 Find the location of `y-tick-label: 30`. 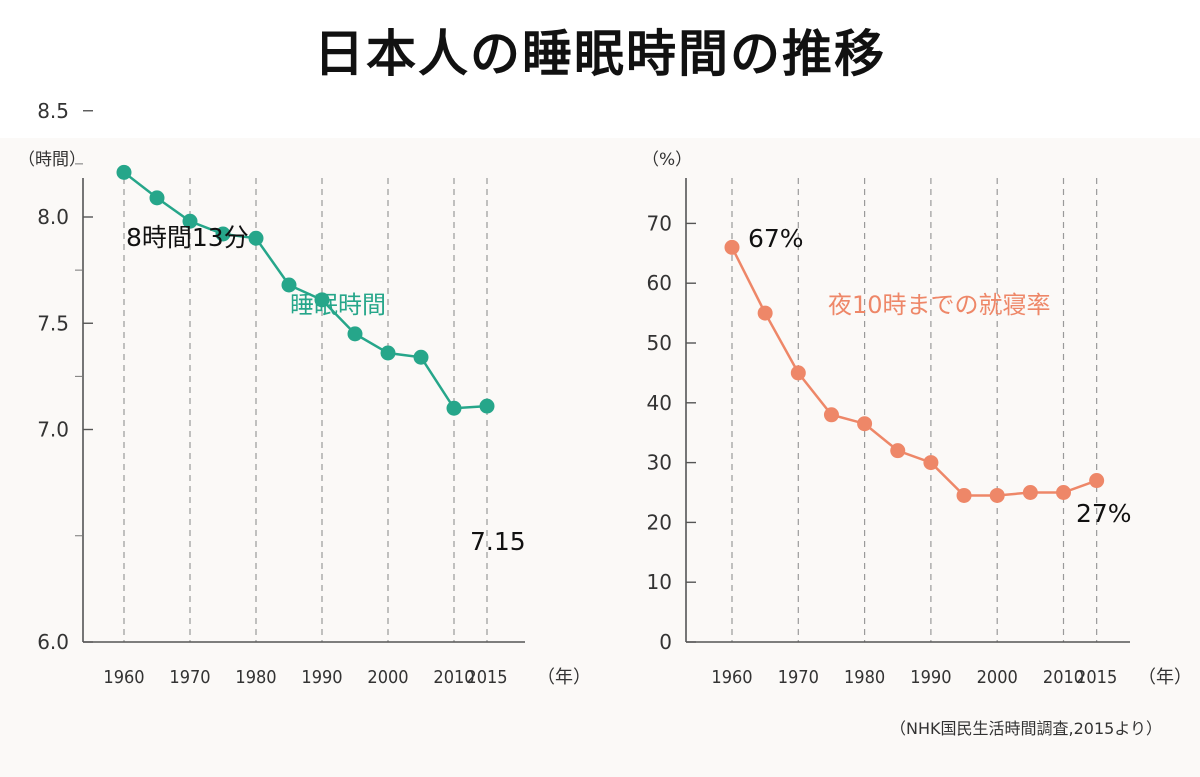

y-tick-label: 30 is located at coordinates (659, 463).